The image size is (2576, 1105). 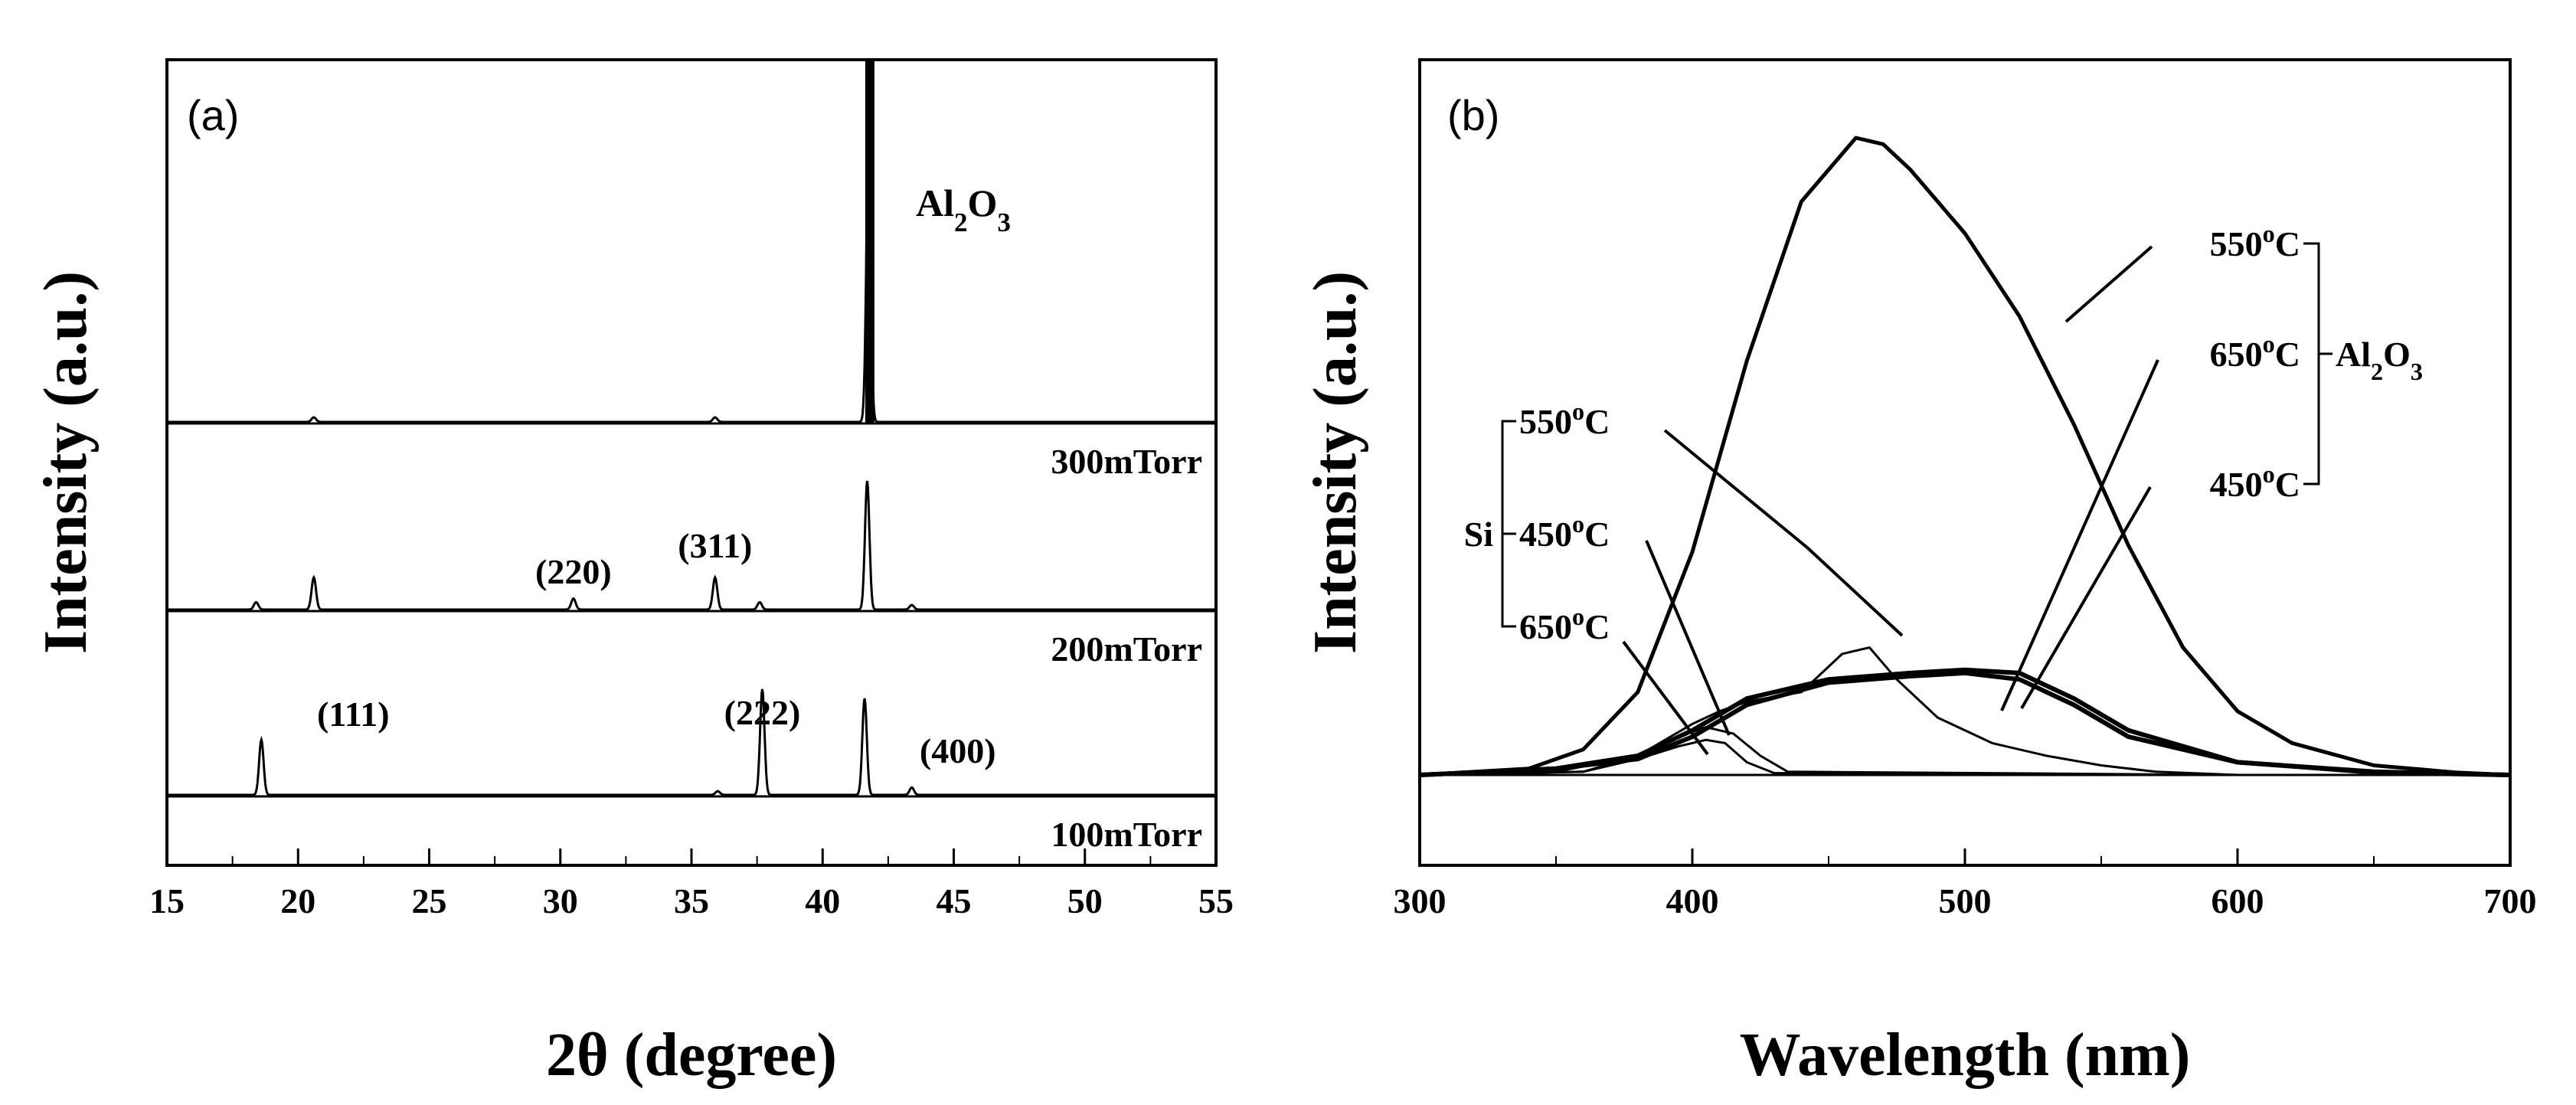 I want to click on peak-label-222: (222), so click(x=762, y=712).